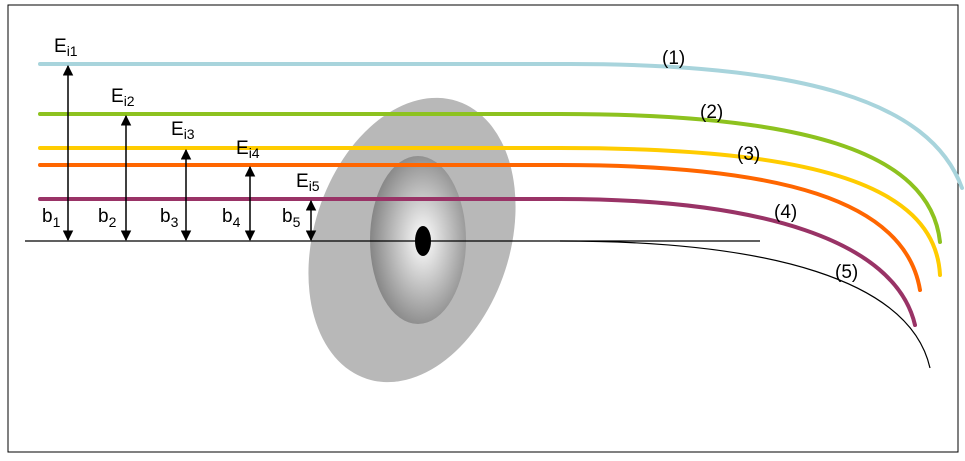 The width and height of the screenshot is (965, 461). Describe the element at coordinates (231, 218) in the screenshot. I see `impact-label: b4` at that location.